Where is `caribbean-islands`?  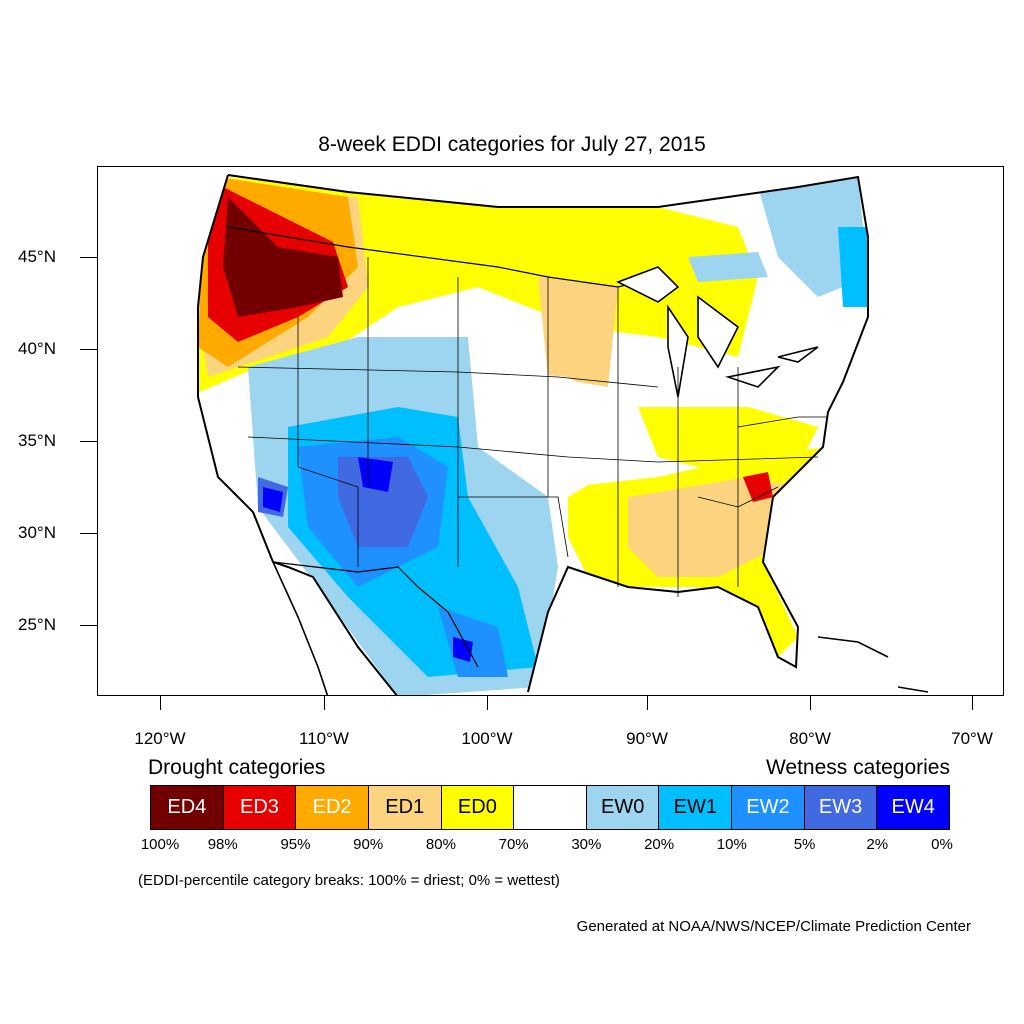
caribbean-islands is located at coordinates (873, 664).